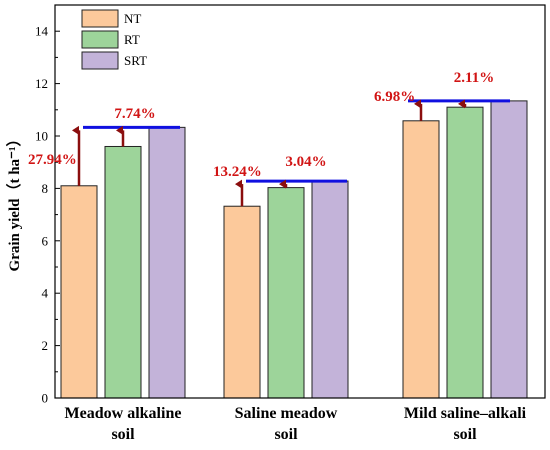  I want to click on percentage-label: 6.98%, so click(394, 97).